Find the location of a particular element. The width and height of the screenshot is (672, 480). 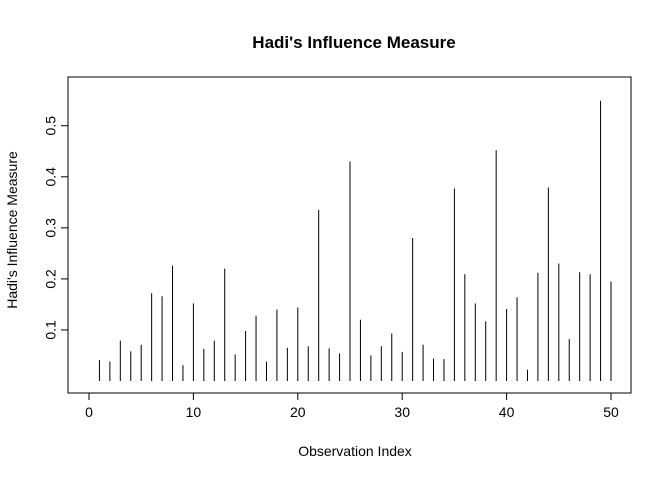

x-axis-label: Observation Index is located at coordinates (355, 451).